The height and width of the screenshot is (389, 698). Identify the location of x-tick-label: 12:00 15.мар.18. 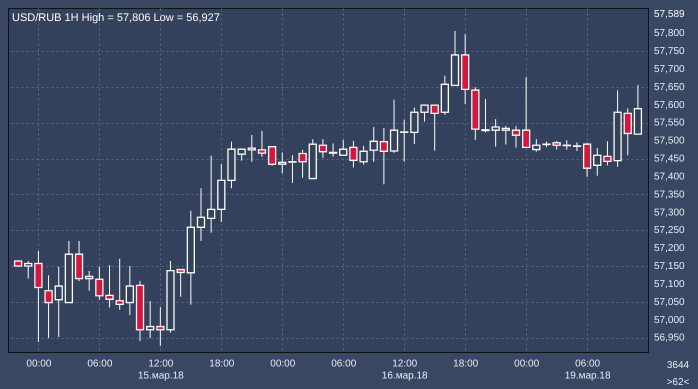
(161, 370).